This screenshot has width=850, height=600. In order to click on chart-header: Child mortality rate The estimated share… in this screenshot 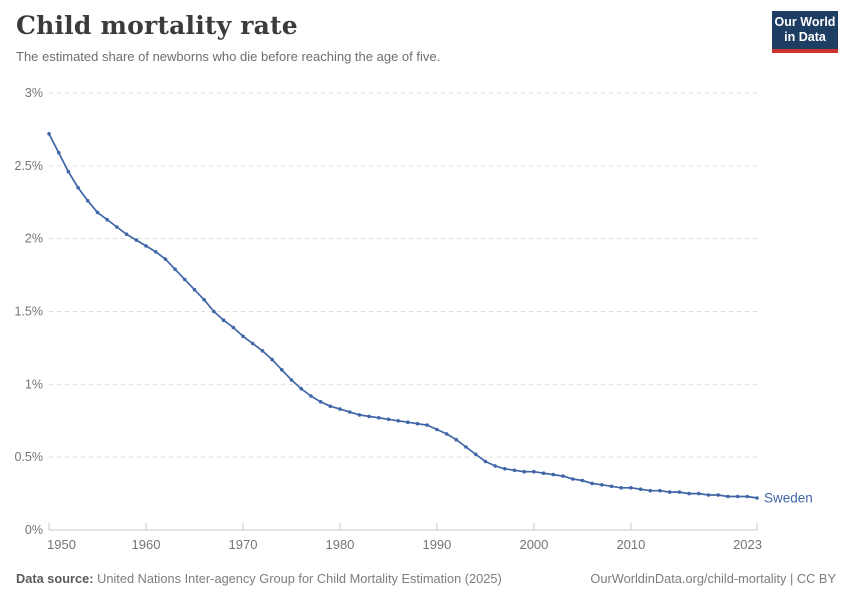, I will do `click(427, 37)`.